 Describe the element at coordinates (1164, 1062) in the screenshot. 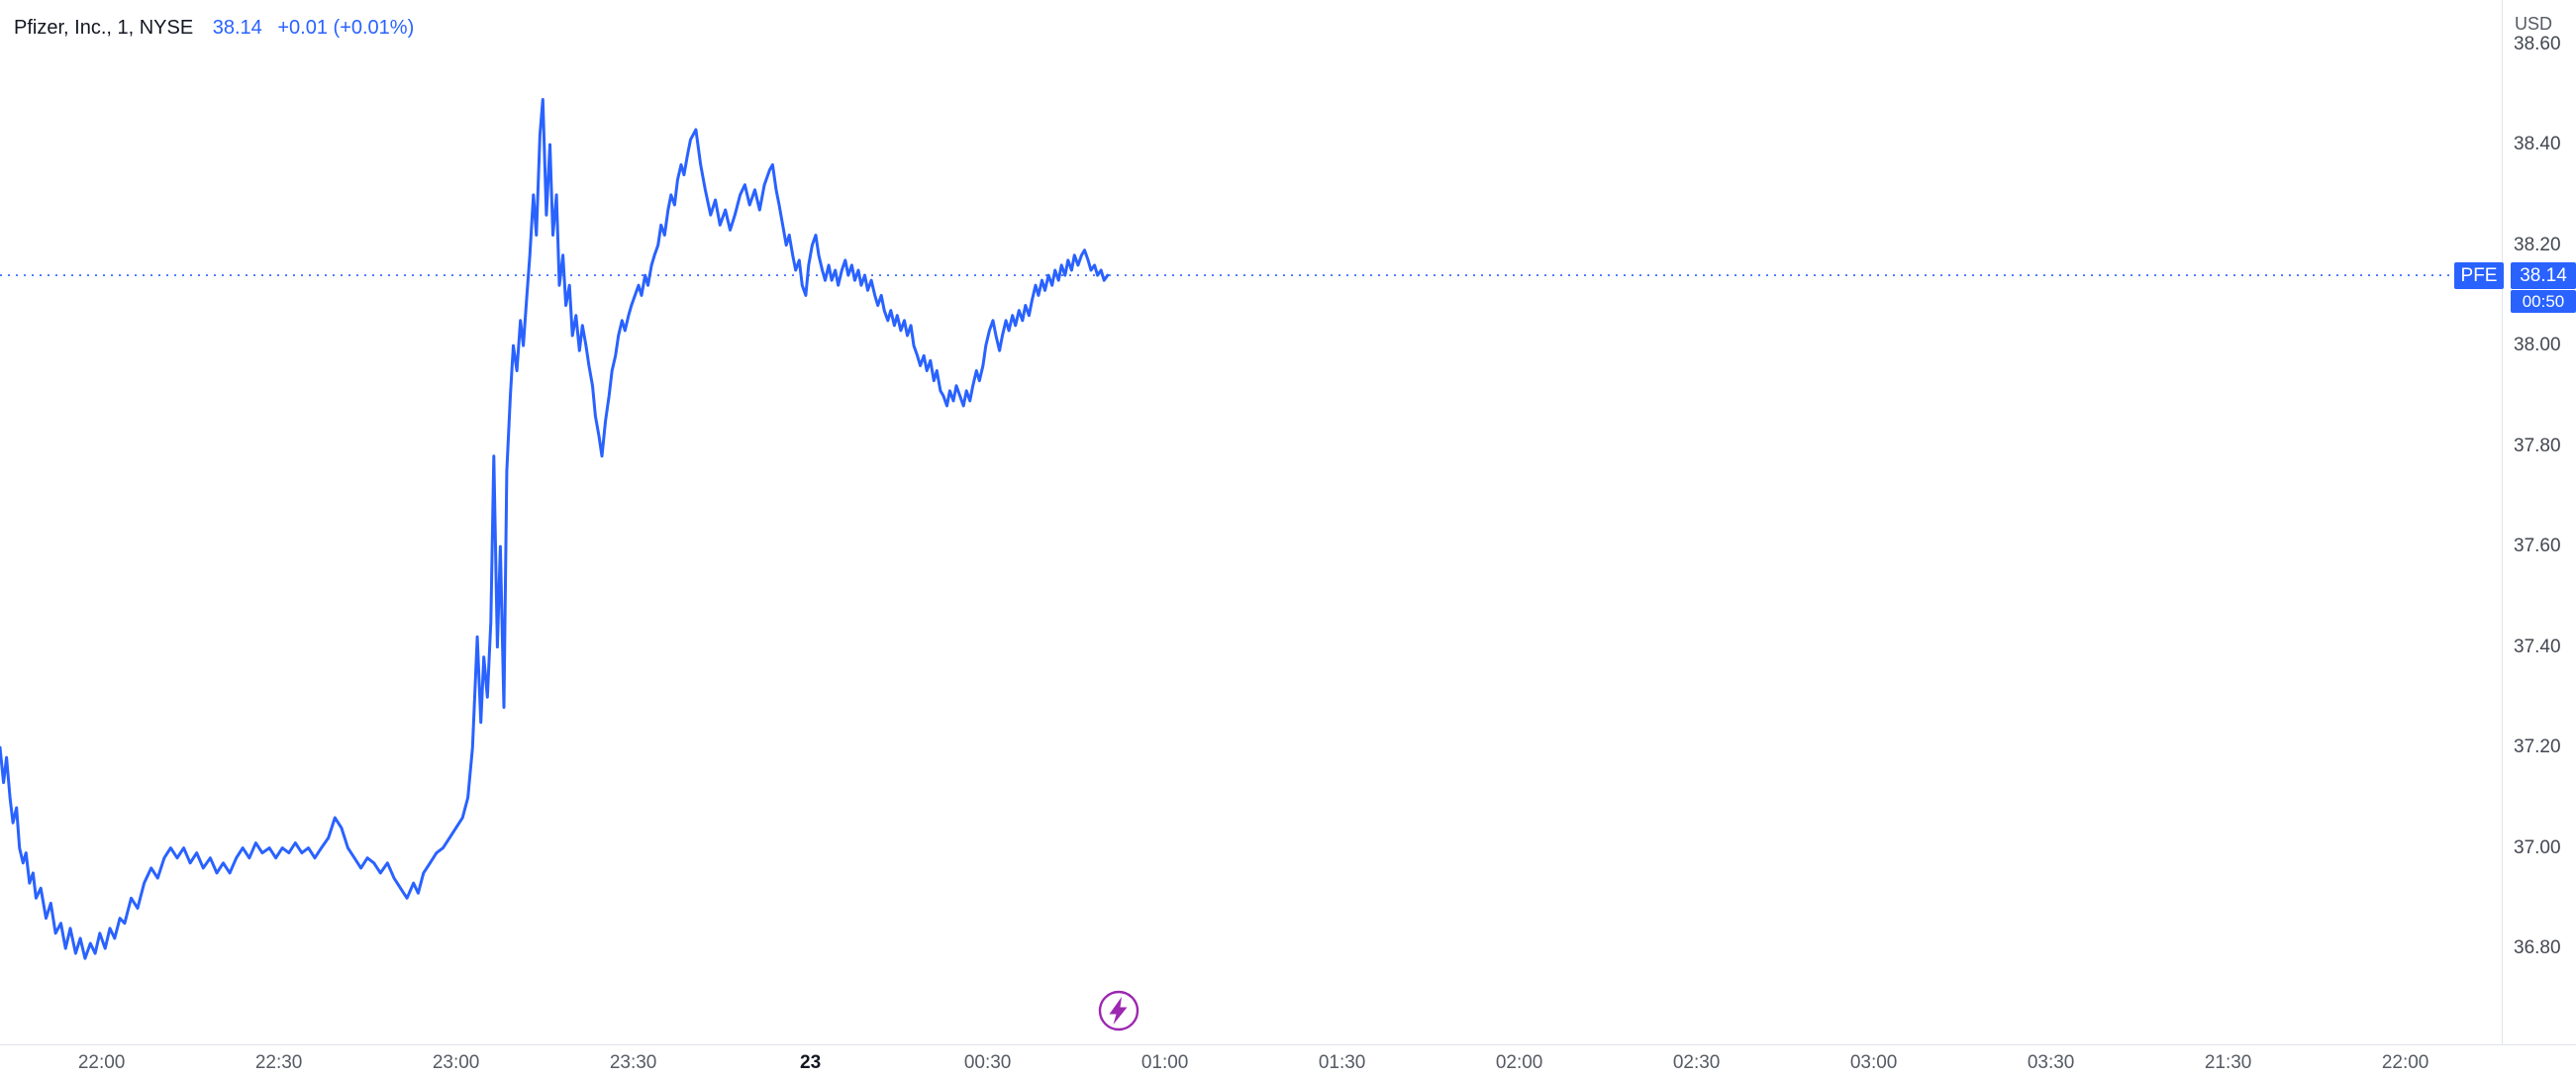

I see `x-axis-label: 01:00` at that location.